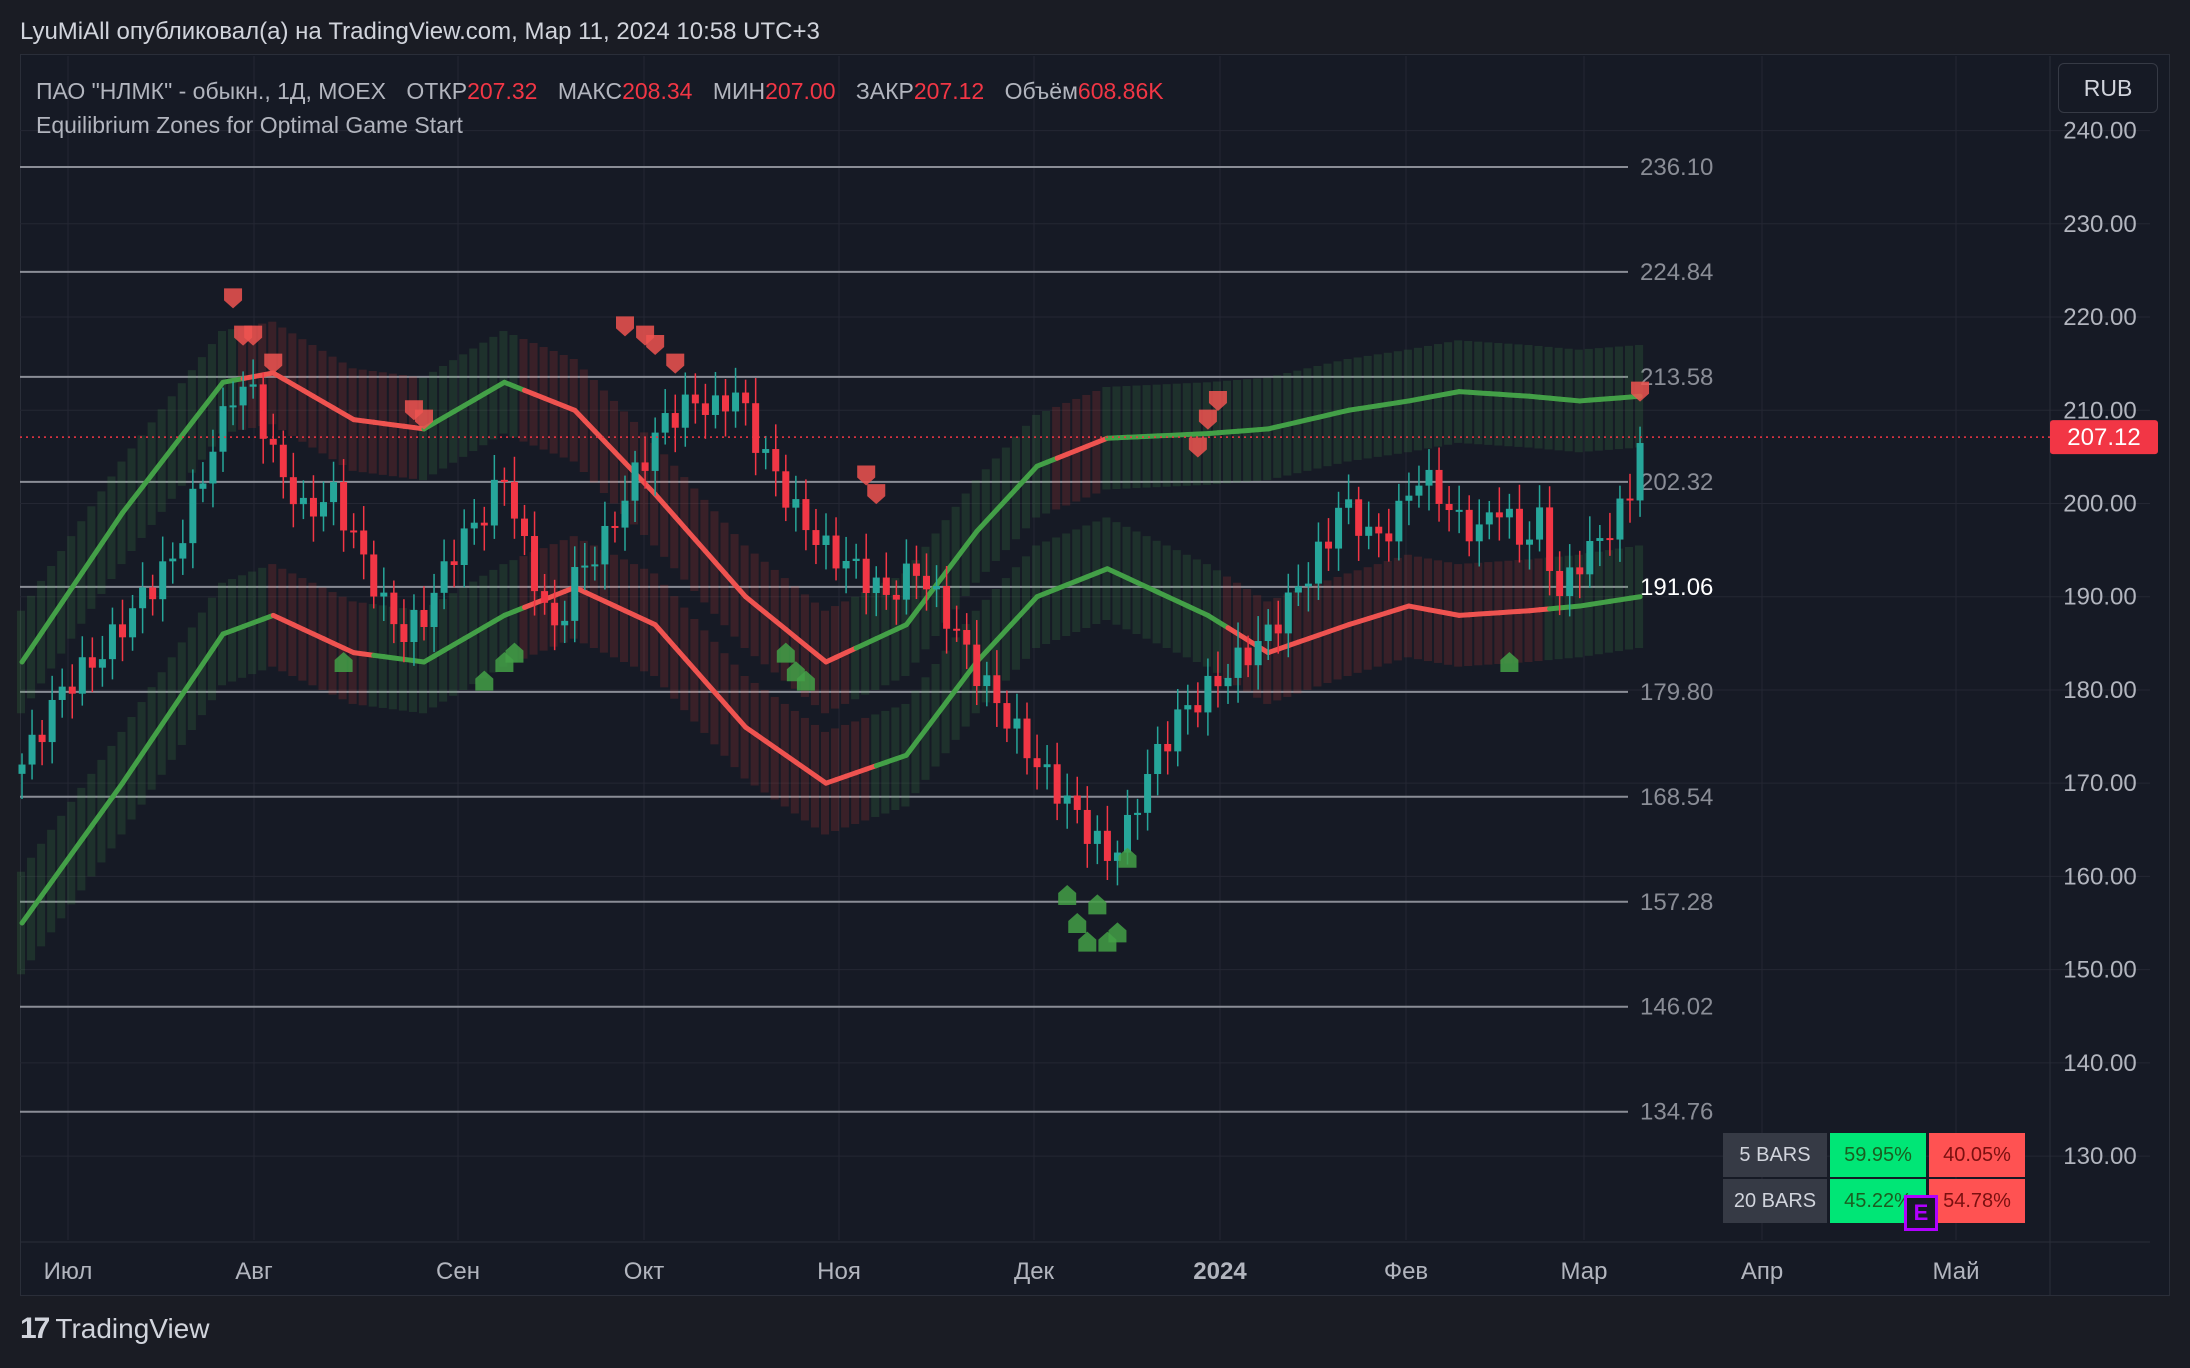  What do you see at coordinates (739, 91) in the screenshot?
I see `legend-low-label: МИН` at bounding box center [739, 91].